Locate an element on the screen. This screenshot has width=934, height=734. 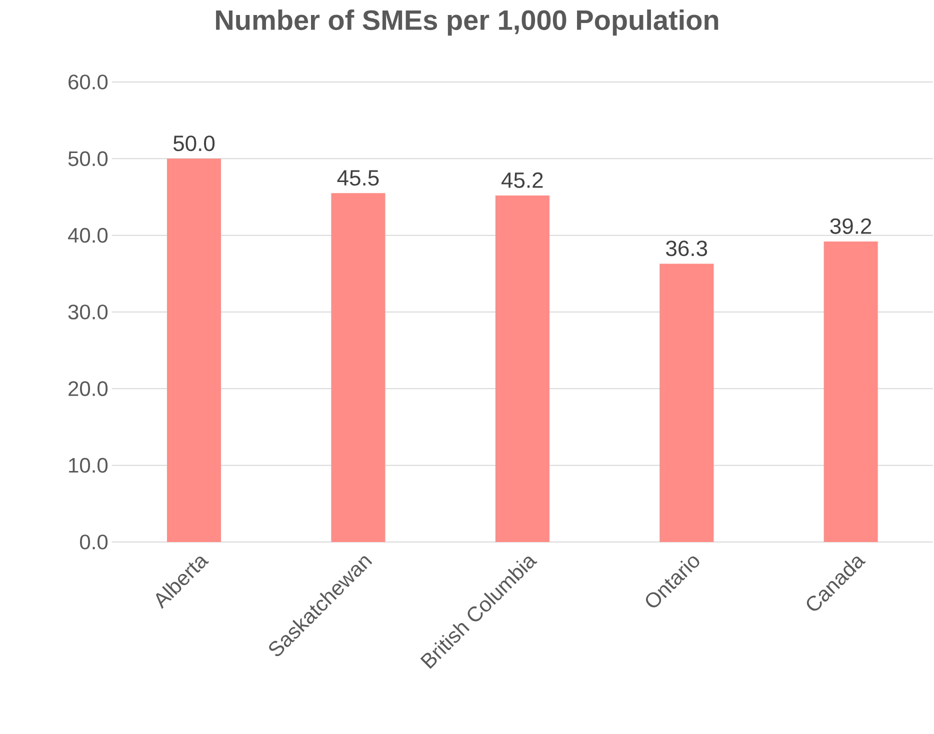
y-tick-label: 50.0 is located at coordinates (88, 158).